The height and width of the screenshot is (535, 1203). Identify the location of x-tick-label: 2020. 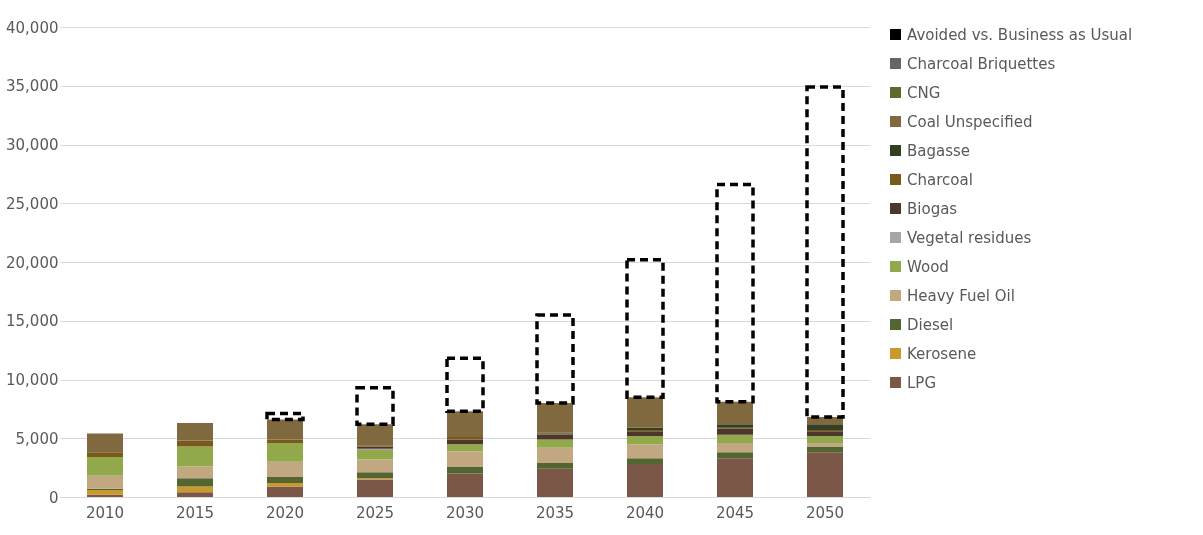
(285, 512).